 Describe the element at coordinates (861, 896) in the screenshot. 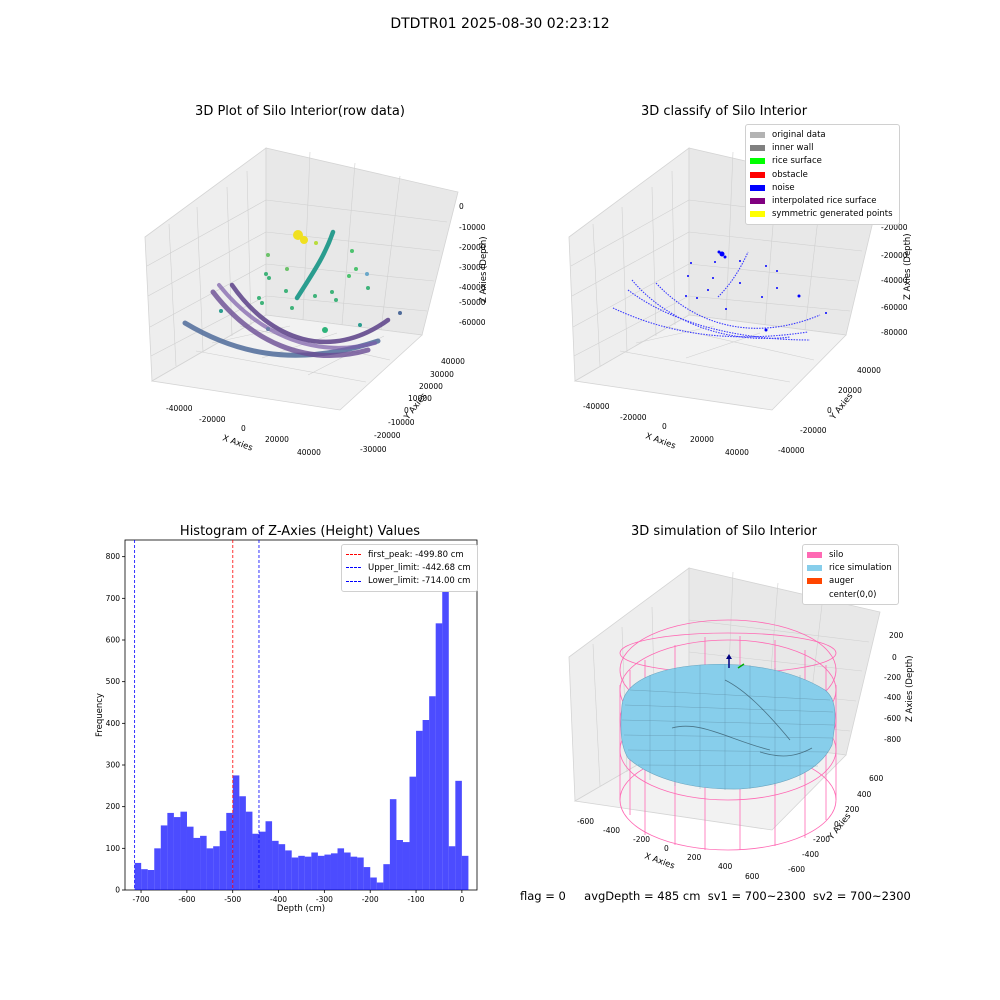

I see `sv2-status: sv2 = 700~2300` at that location.